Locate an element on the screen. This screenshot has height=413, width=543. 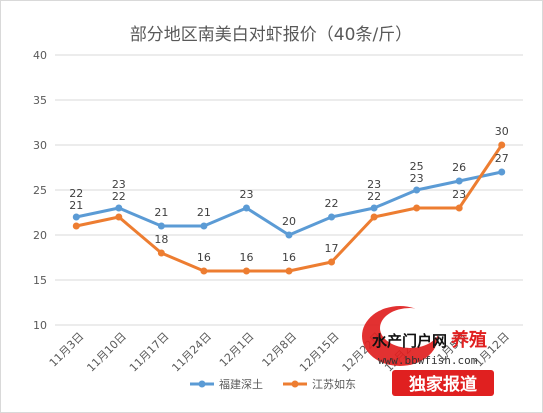
data-label: 20 is located at coordinates (289, 221).